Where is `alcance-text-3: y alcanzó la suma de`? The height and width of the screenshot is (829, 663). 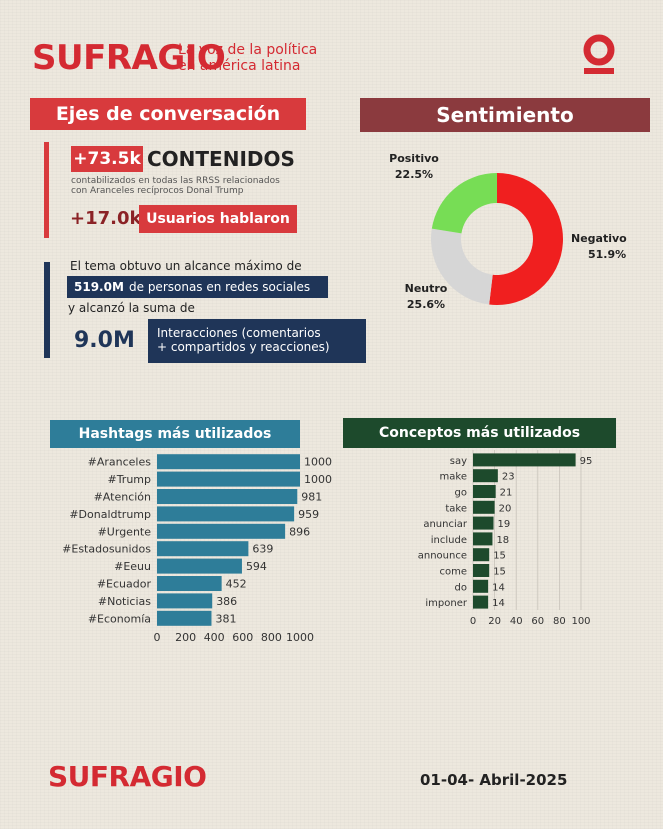 alcance-text-3: y alcanzó la suma de is located at coordinates (131, 308).